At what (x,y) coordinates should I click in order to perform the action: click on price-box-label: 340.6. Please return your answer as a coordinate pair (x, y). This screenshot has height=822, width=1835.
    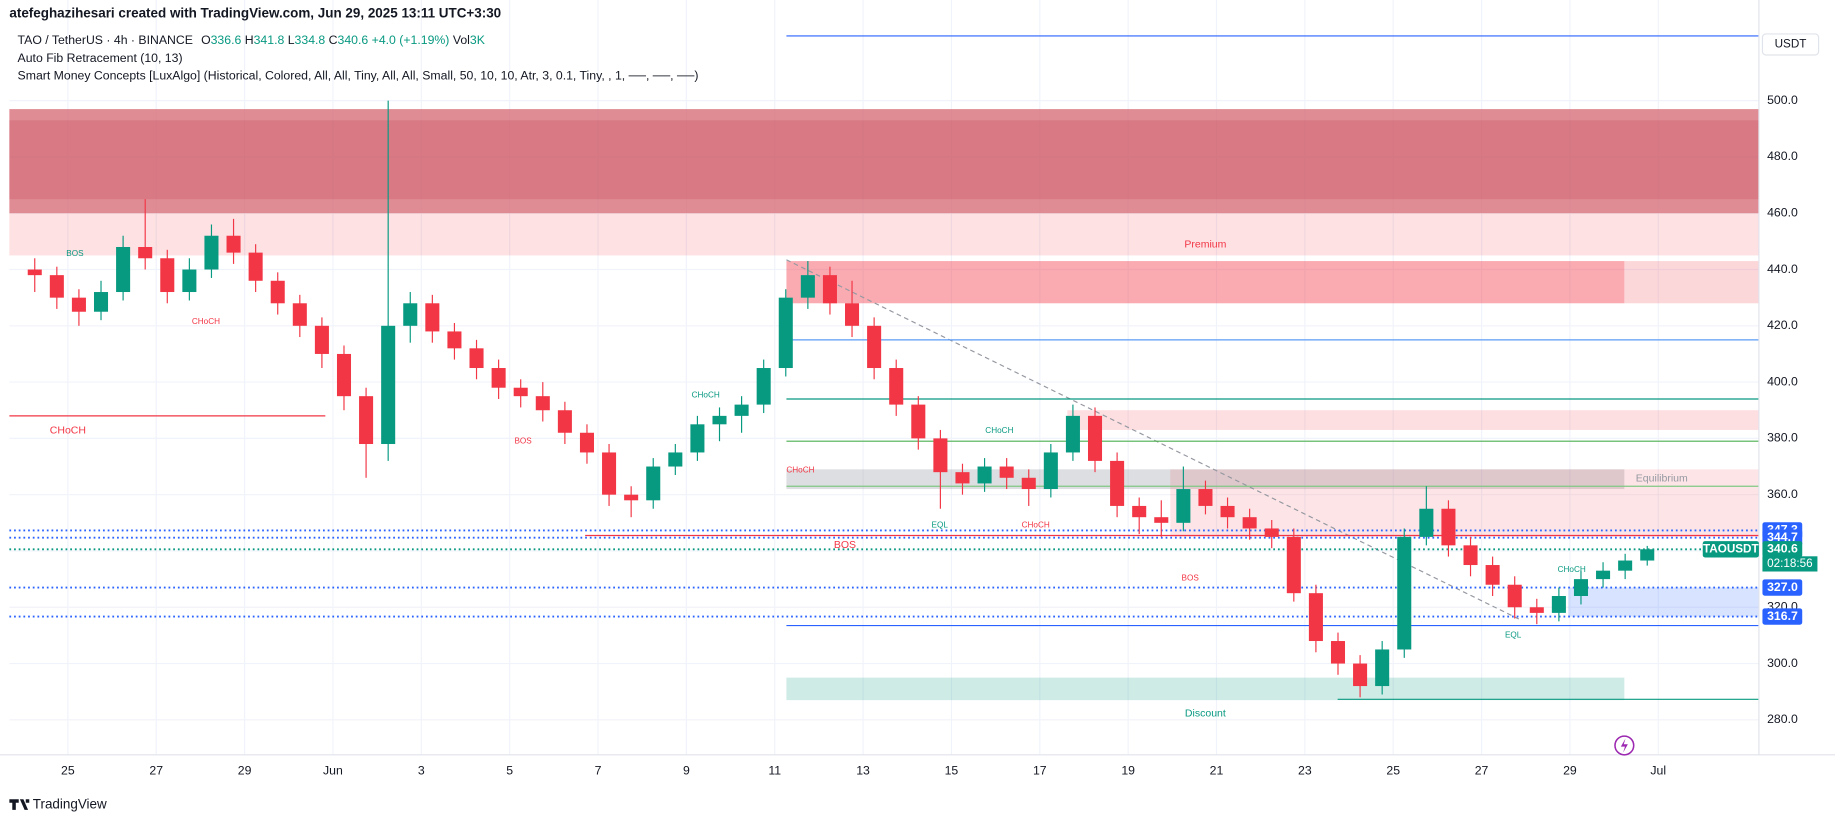
    Looking at the image, I should click on (1782, 549).